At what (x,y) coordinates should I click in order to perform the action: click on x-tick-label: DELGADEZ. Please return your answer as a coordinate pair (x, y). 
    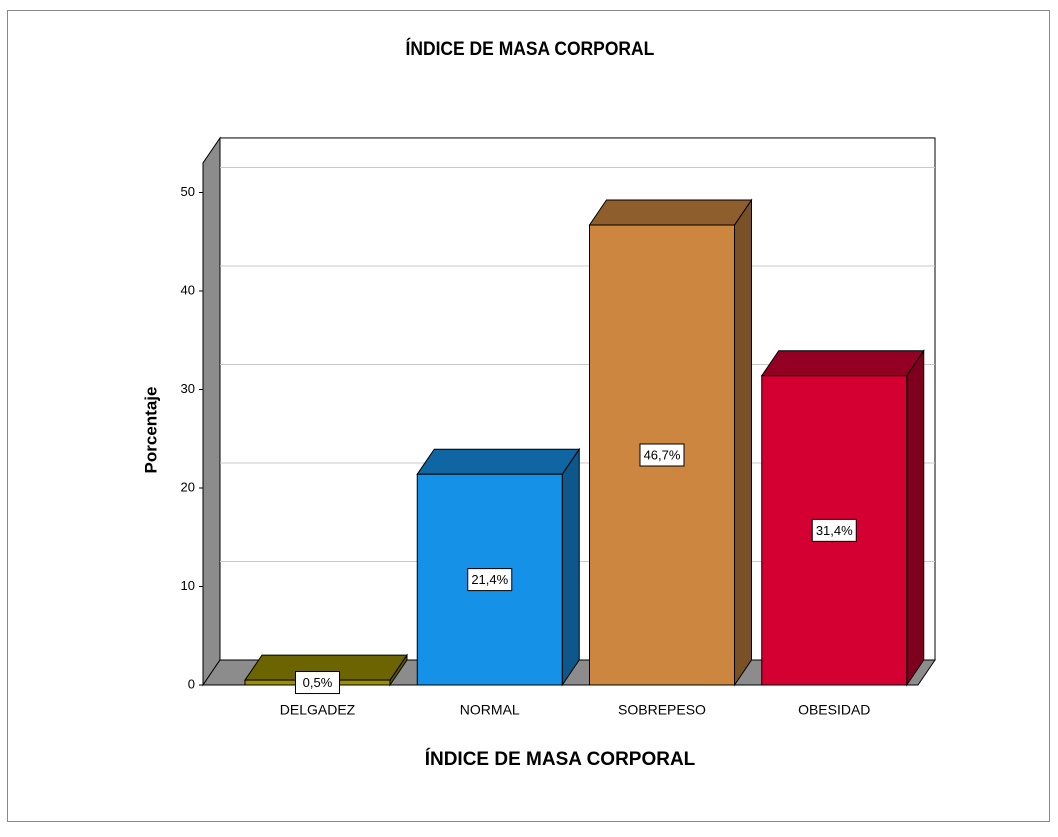
    Looking at the image, I should click on (318, 710).